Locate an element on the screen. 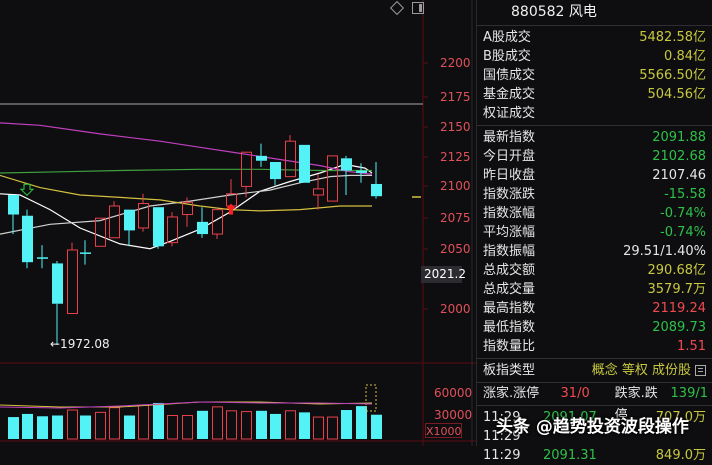 This screenshot has width=712, height=465. stat-label: 最高指数 is located at coordinates (509, 308).